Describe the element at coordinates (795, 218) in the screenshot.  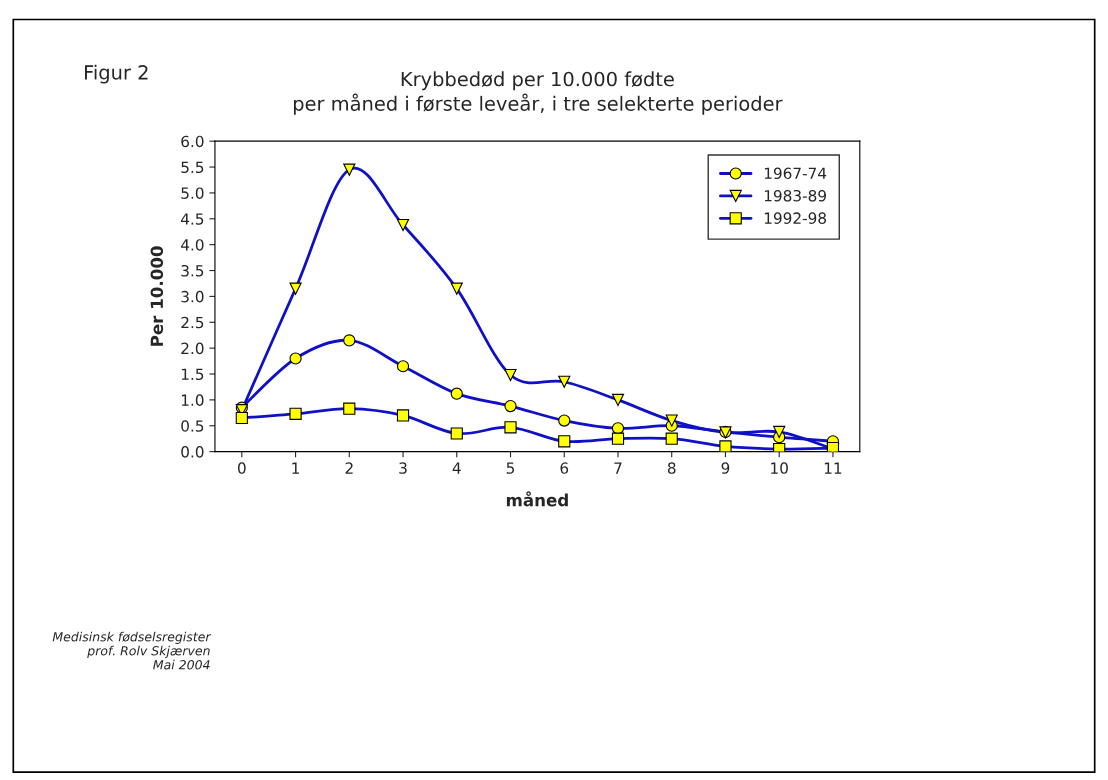
I see `legend-label: 1992-98` at that location.